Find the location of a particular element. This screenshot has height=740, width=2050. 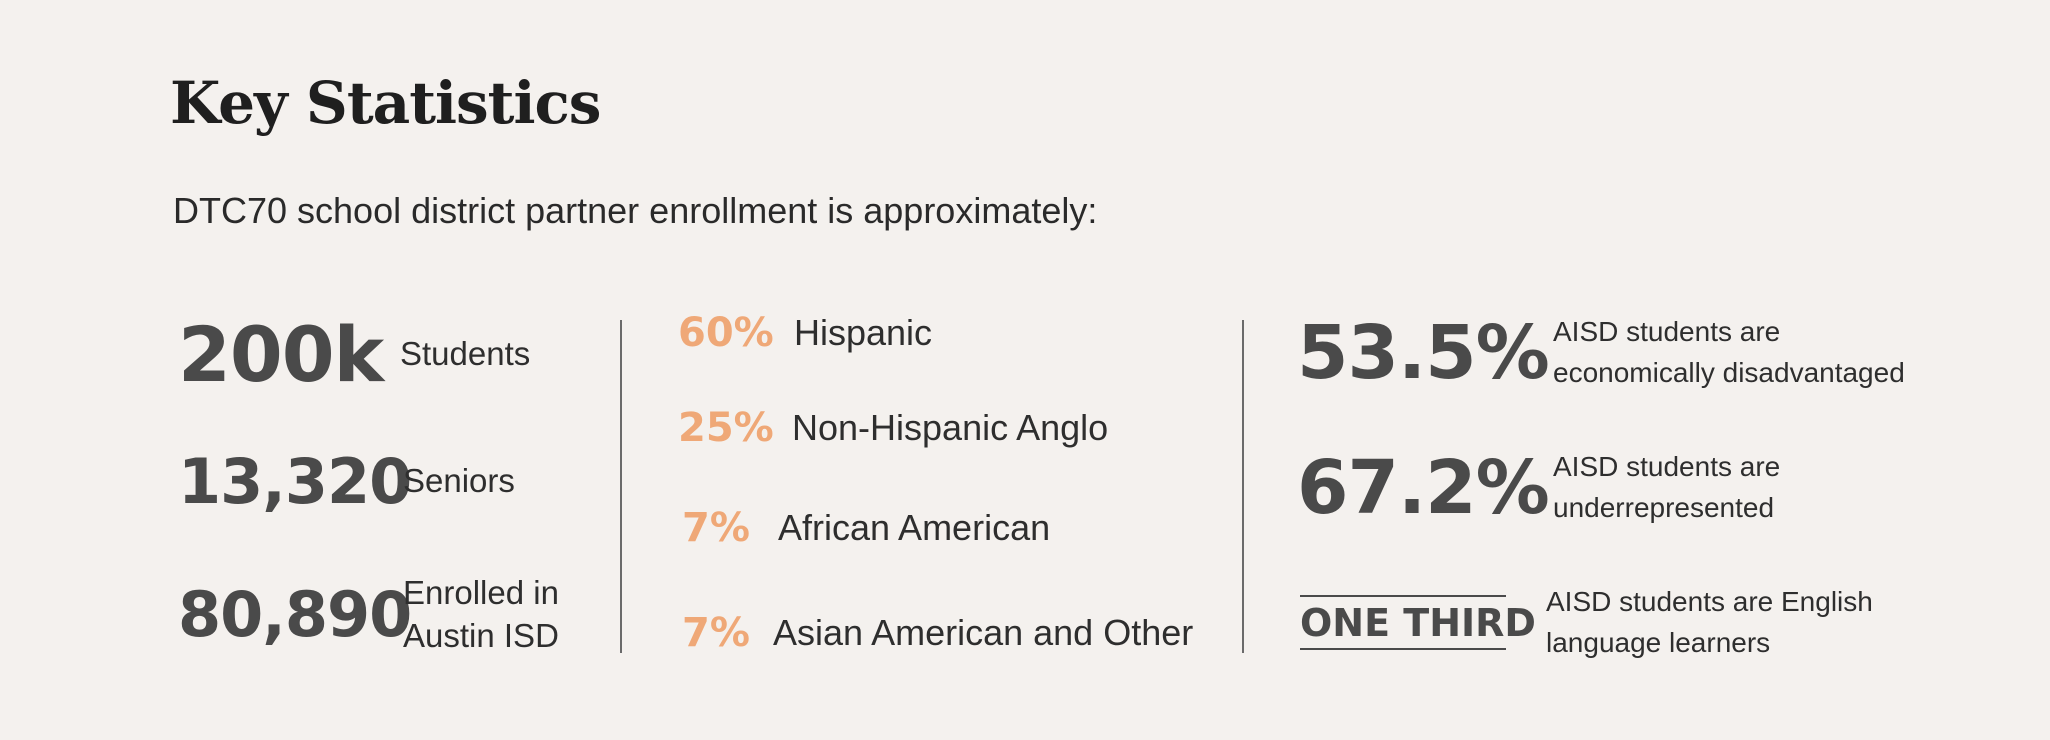

stat-seniors: 13,320 Seniors is located at coordinates (346, 481).